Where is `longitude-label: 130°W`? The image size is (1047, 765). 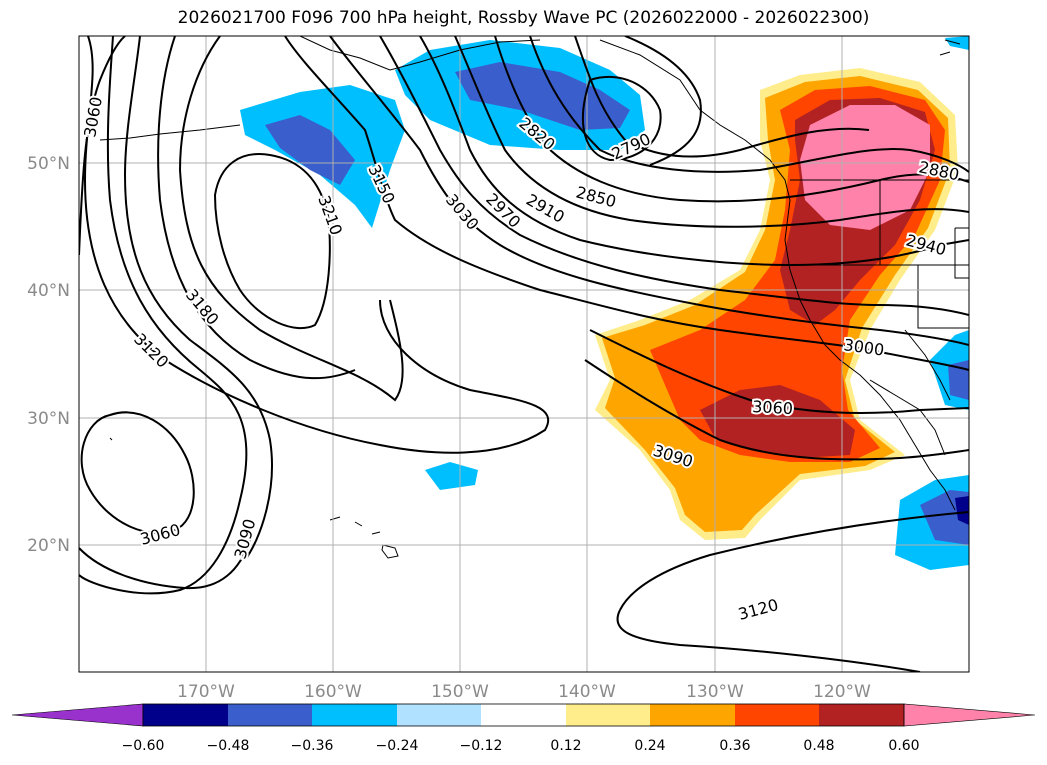 longitude-label: 130°W is located at coordinates (715, 692).